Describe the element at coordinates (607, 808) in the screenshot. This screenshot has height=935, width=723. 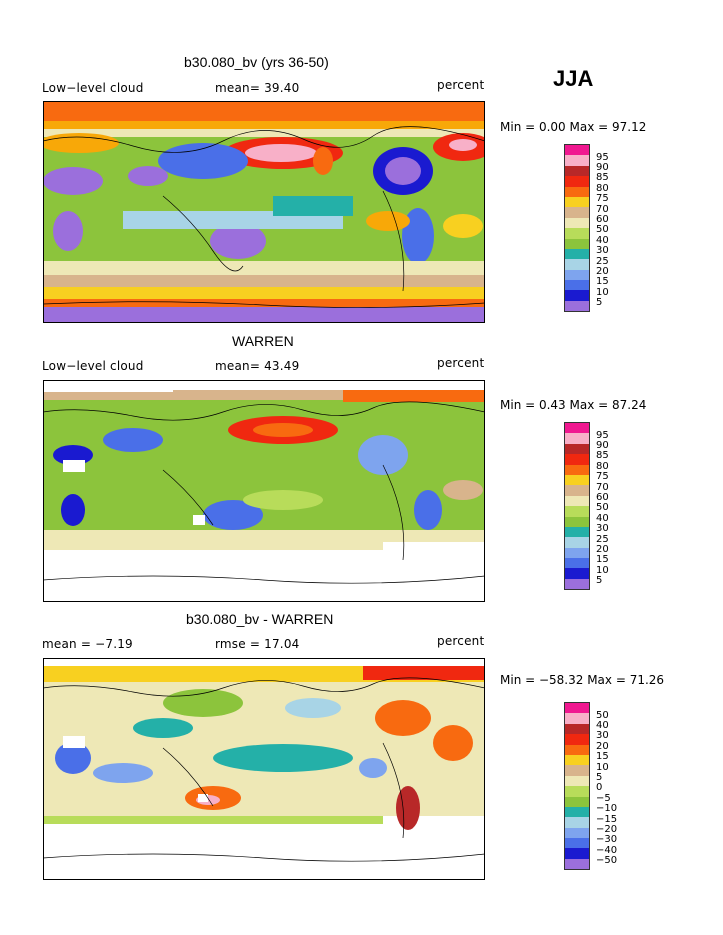
I see `colorbar-label: −10` at that location.